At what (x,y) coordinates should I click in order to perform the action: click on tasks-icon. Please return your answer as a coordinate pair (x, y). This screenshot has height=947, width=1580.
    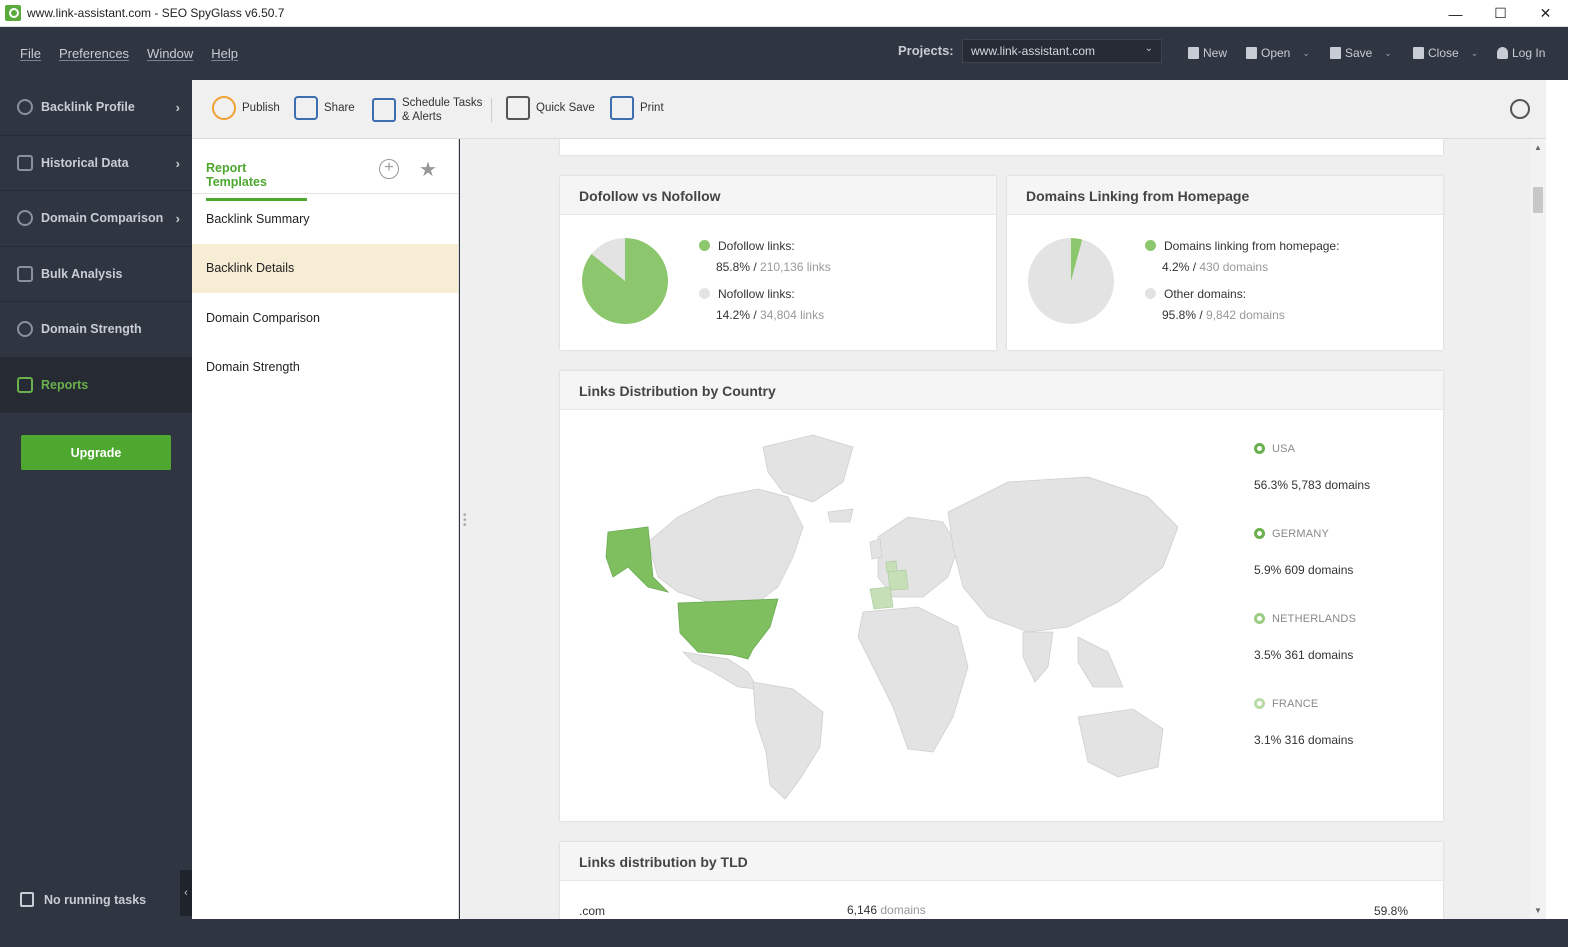
    Looking at the image, I should click on (27, 899).